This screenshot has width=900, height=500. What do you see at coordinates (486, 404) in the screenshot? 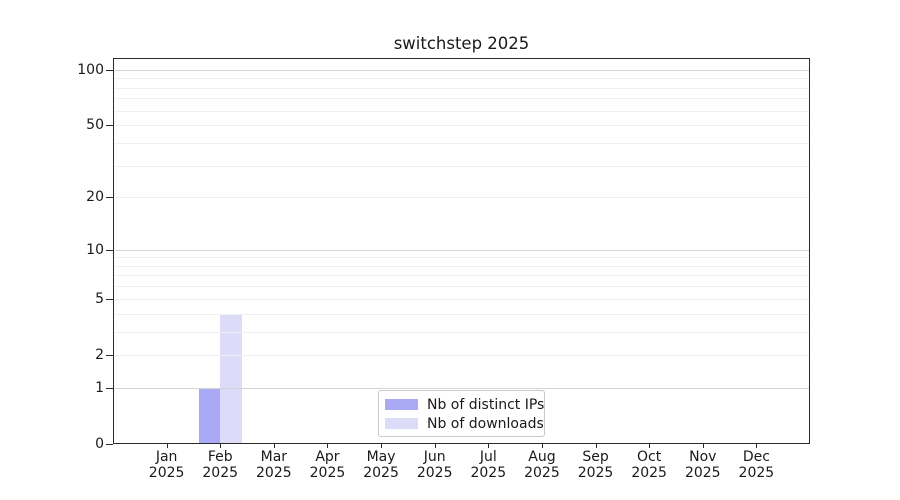
I see `legend-label-distinct-ips: Nb of distinct IPs` at bounding box center [486, 404].